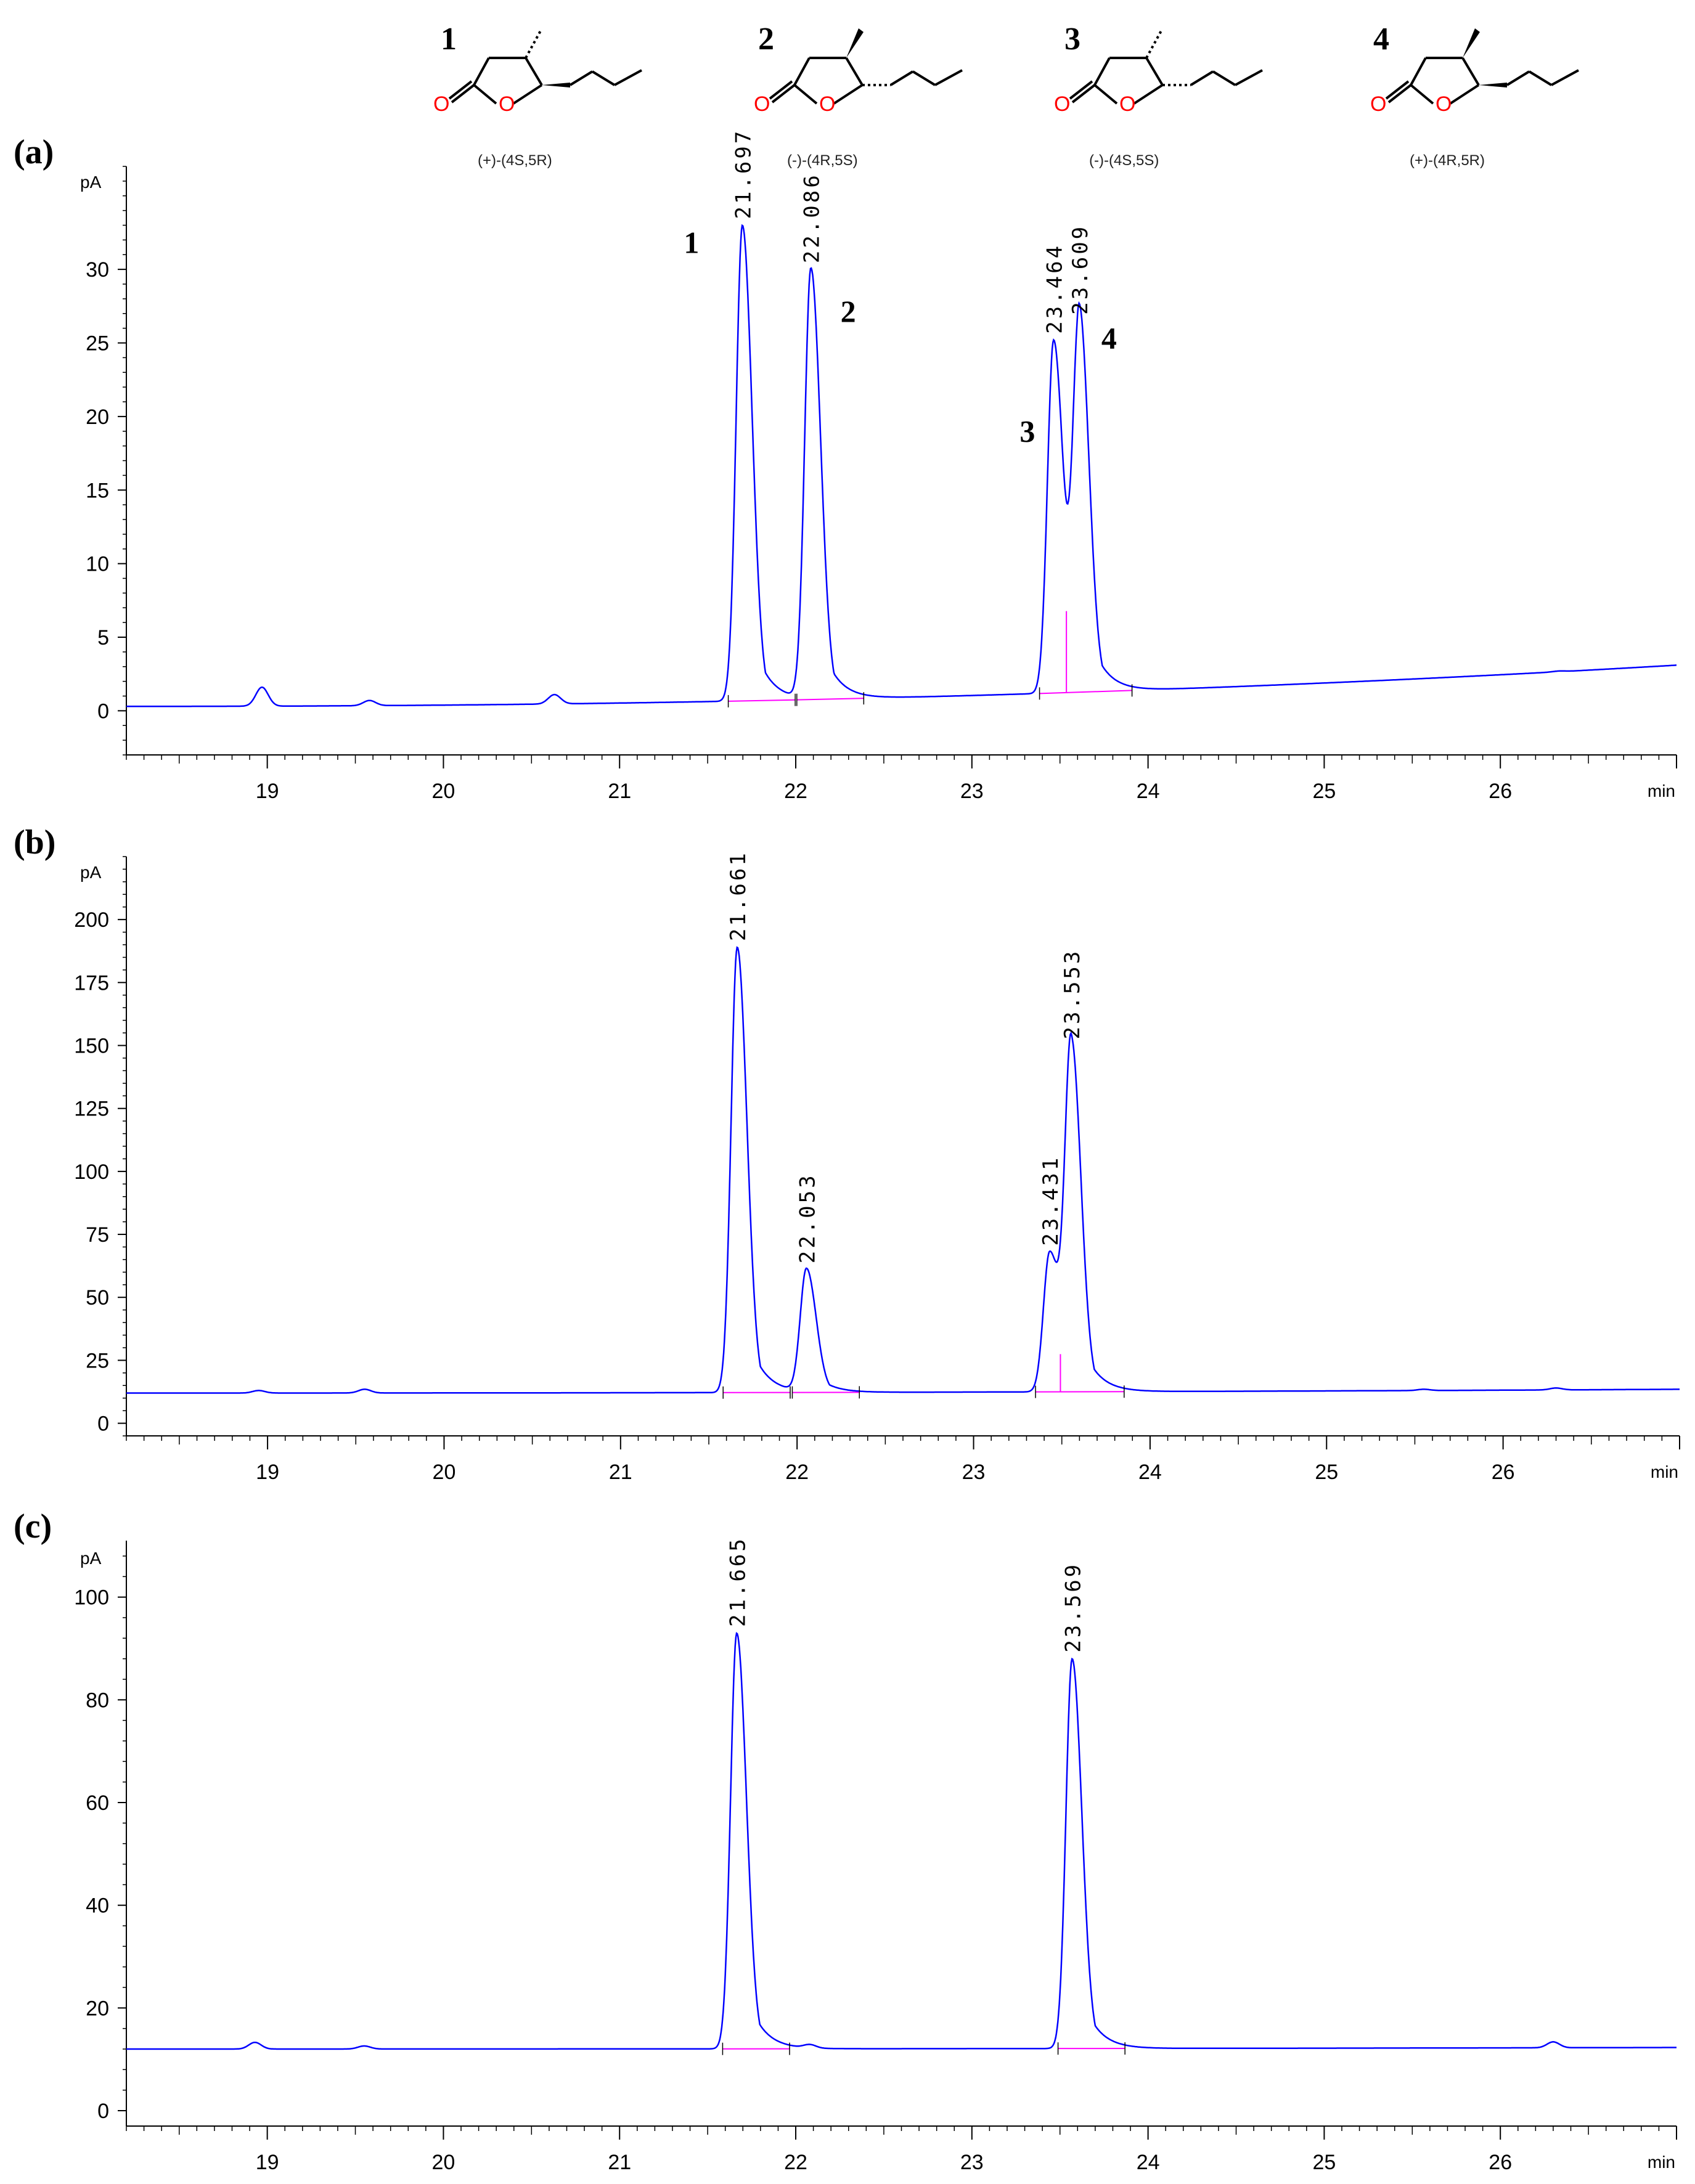 Image resolution: width=1695 pixels, height=2184 pixels. Describe the element at coordinates (97, 1906) in the screenshot. I see `y-tick-label: 40` at that location.